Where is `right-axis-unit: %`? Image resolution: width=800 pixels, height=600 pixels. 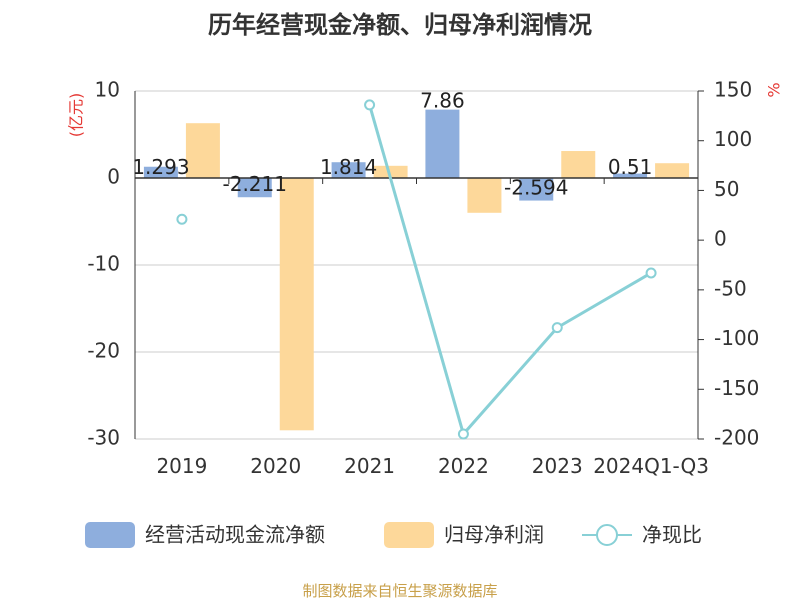 right-axis-unit: % is located at coordinates (774, 89).